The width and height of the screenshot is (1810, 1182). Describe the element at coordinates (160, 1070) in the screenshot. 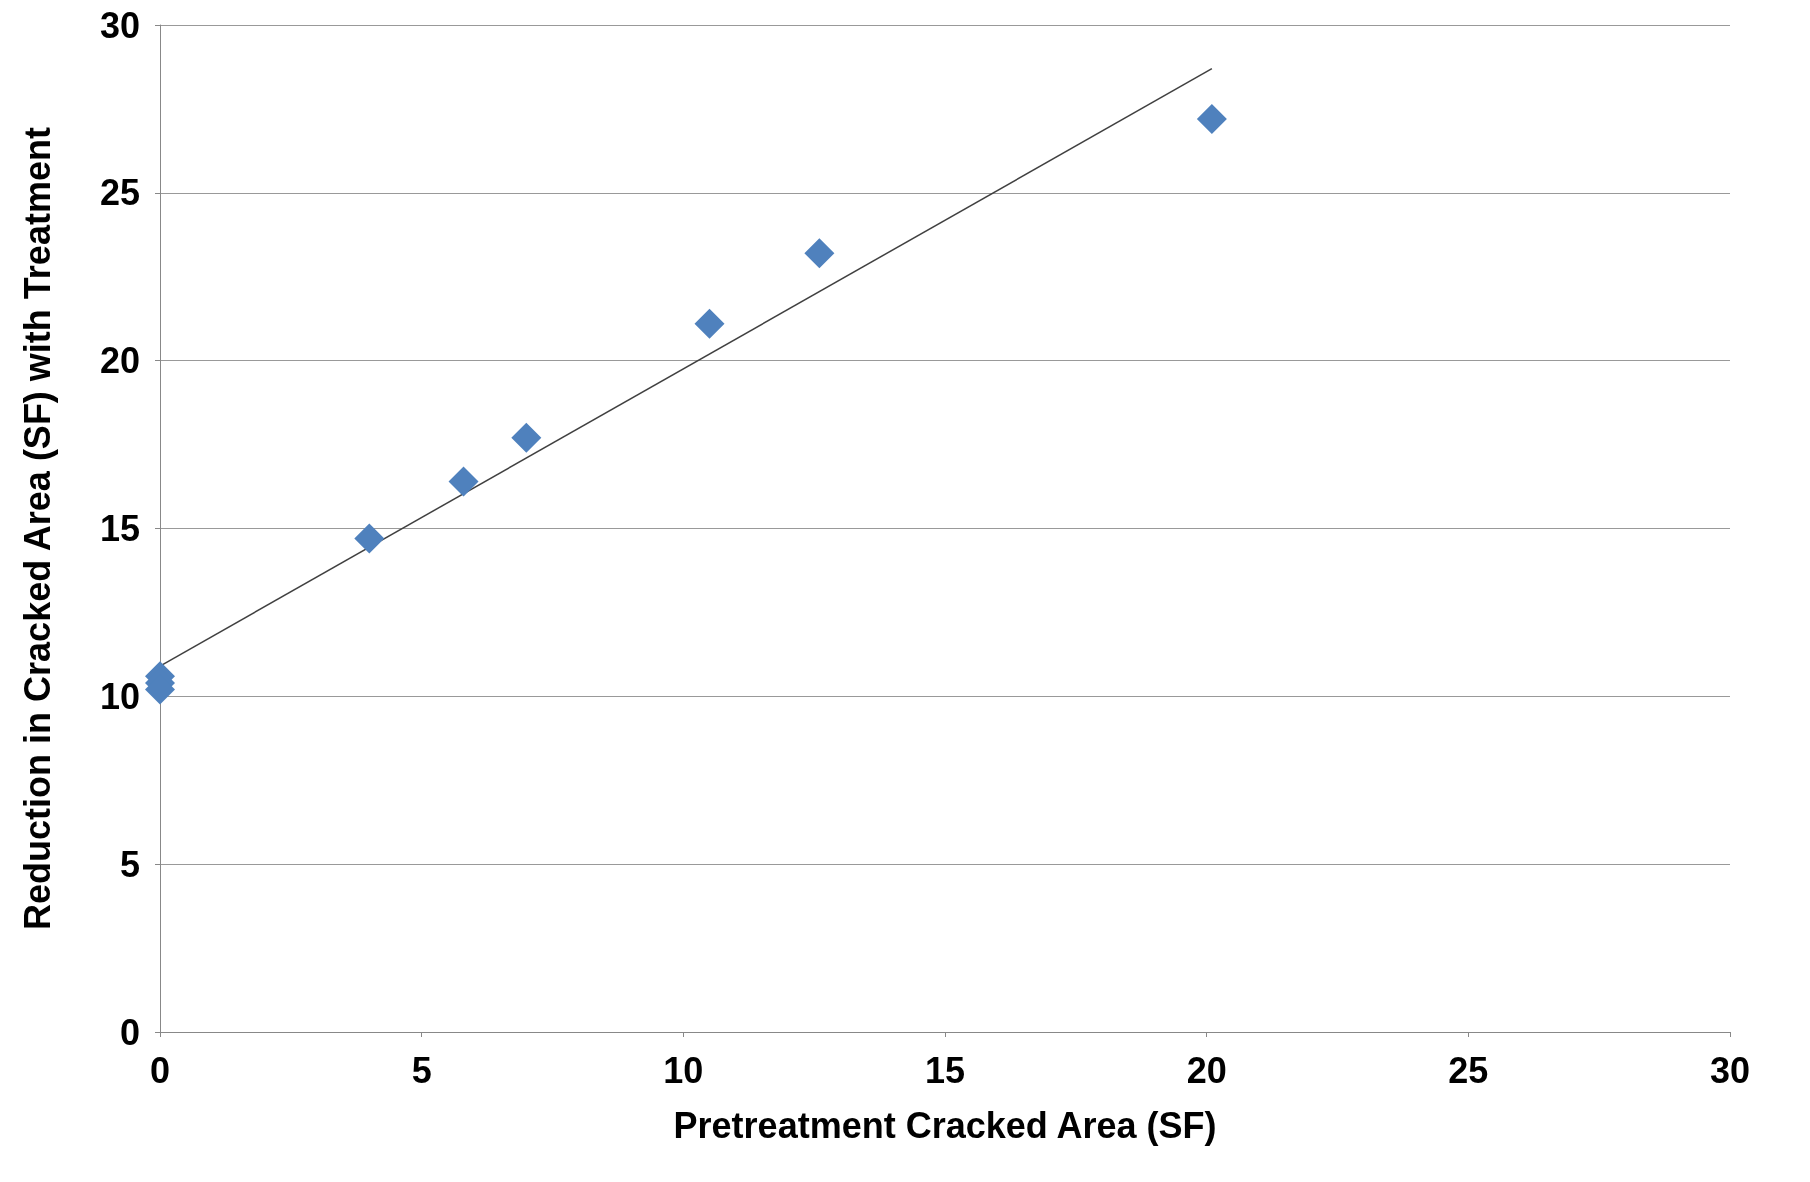

I see `x-tick-label: 0` at that location.